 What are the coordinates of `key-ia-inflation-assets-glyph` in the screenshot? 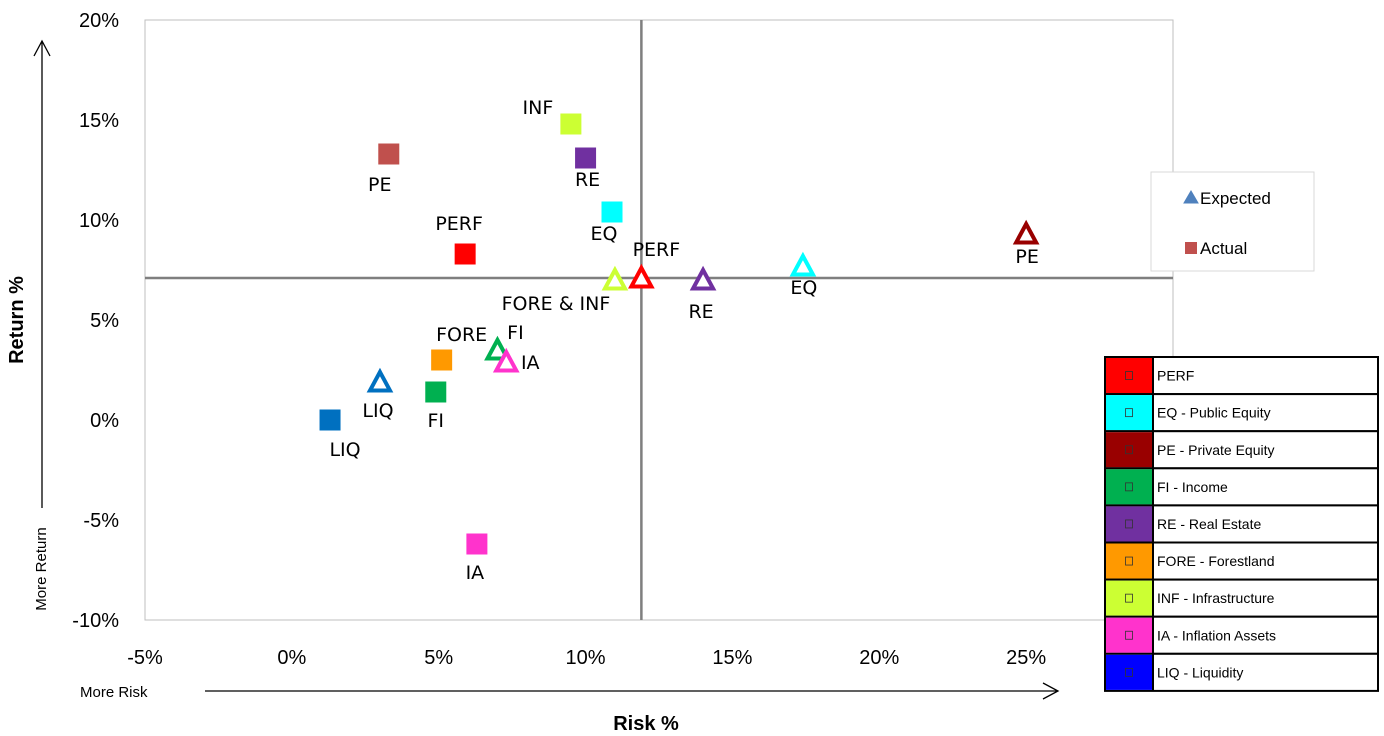 It's located at (1129, 635).